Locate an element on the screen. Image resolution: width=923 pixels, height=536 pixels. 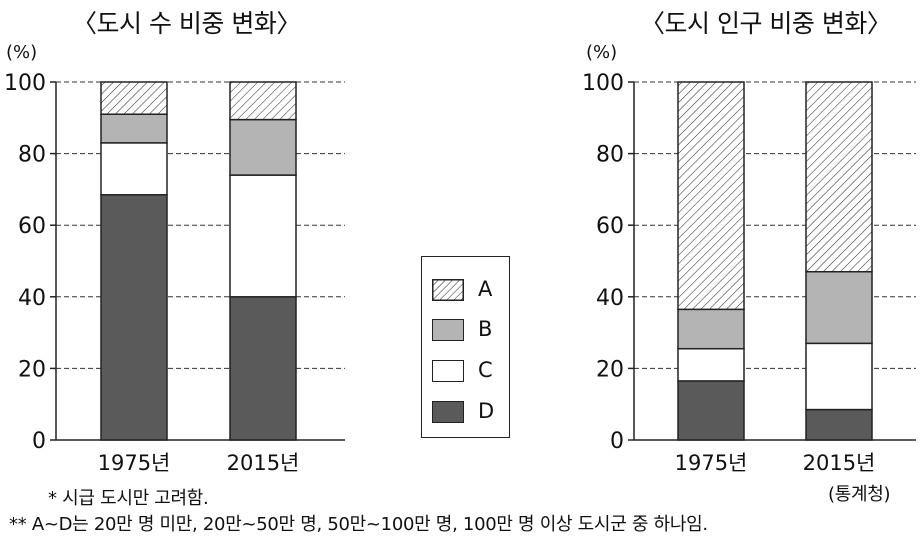
legend: A B C D is located at coordinates (465, 347).